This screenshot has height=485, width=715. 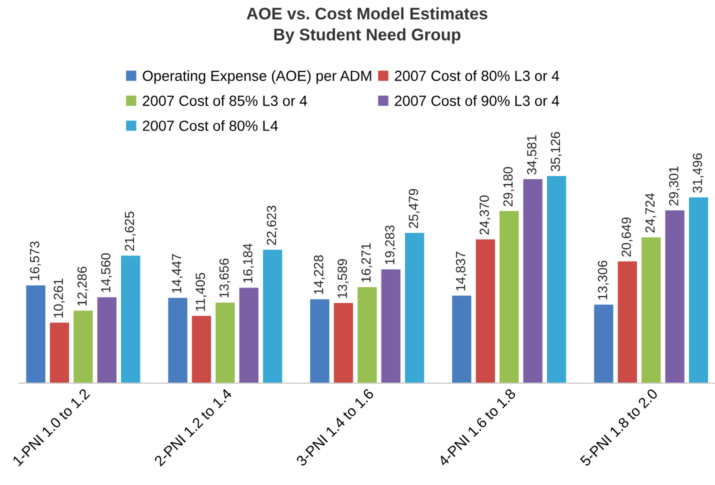 I want to click on data-label: 19,283, so click(x=390, y=244).